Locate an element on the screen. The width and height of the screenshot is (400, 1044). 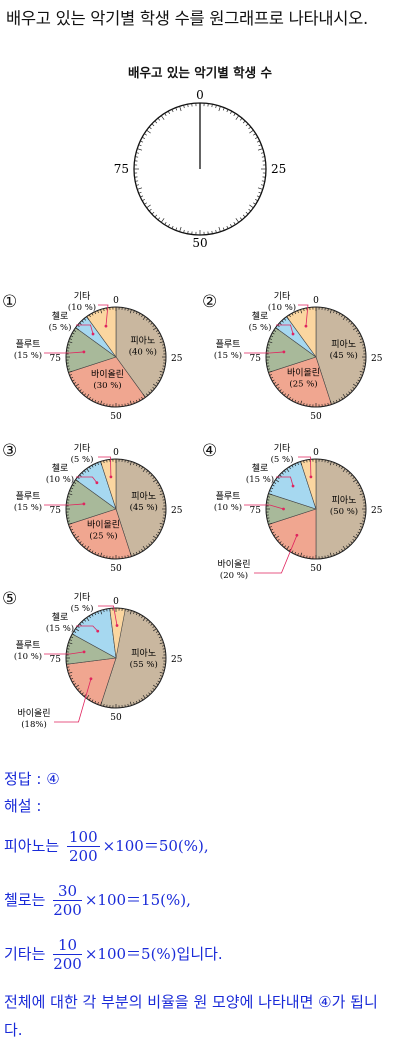
option-3-number: ③ is located at coordinates (9, 451).